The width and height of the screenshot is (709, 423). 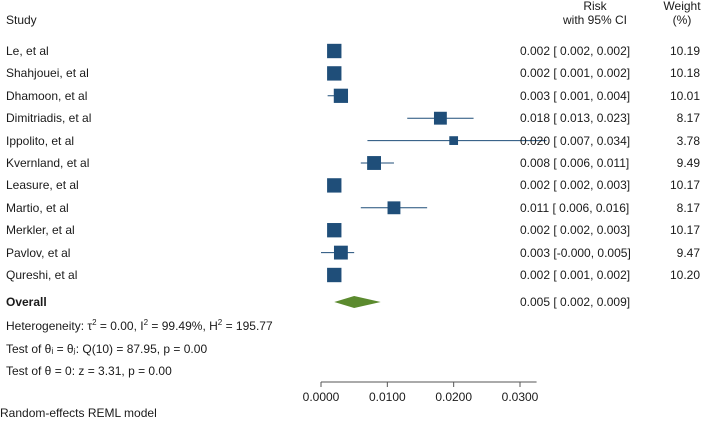 What do you see at coordinates (535, 163) in the screenshot?
I see `study-risk-value: 0.008` at bounding box center [535, 163].